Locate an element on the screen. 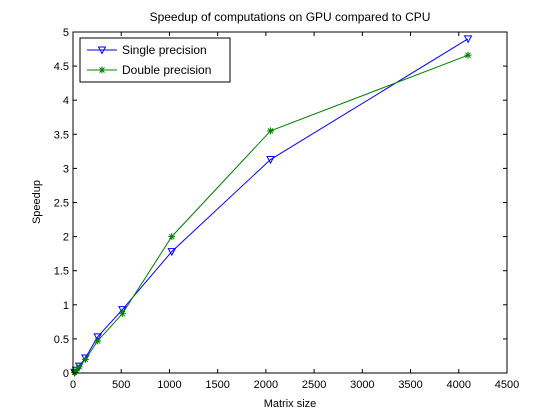 This screenshot has height=420, width=560. y-tick-label: 1.5 is located at coordinates (61, 272).